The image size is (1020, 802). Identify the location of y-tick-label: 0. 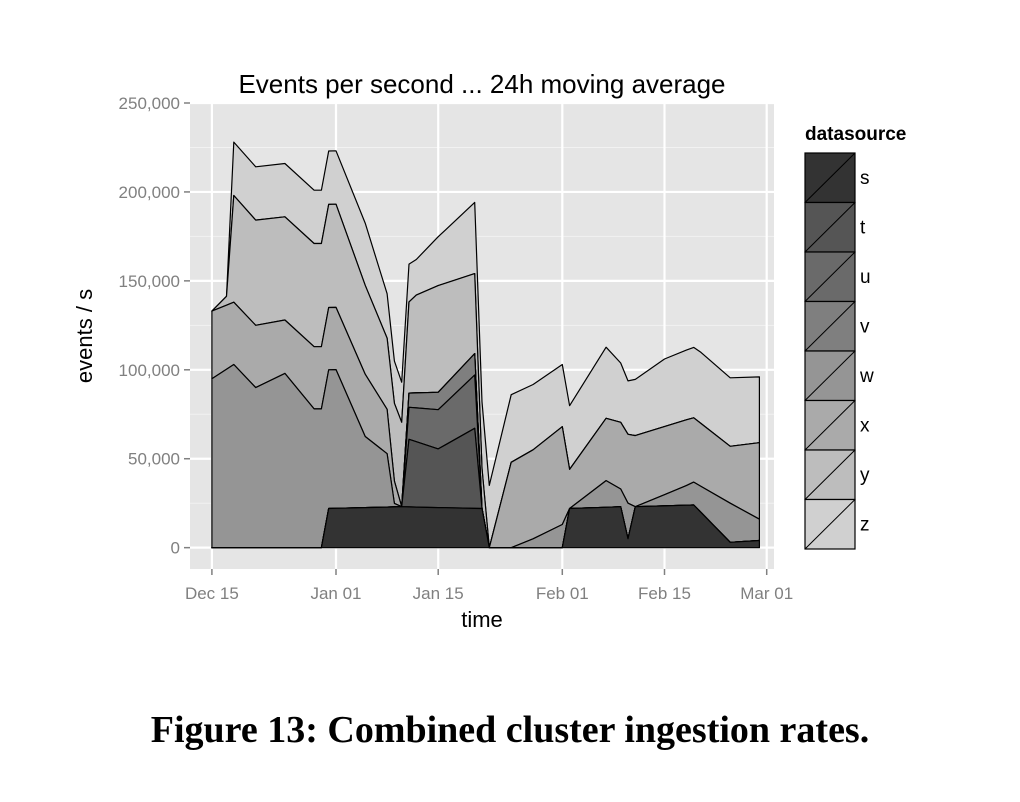
(175, 548).